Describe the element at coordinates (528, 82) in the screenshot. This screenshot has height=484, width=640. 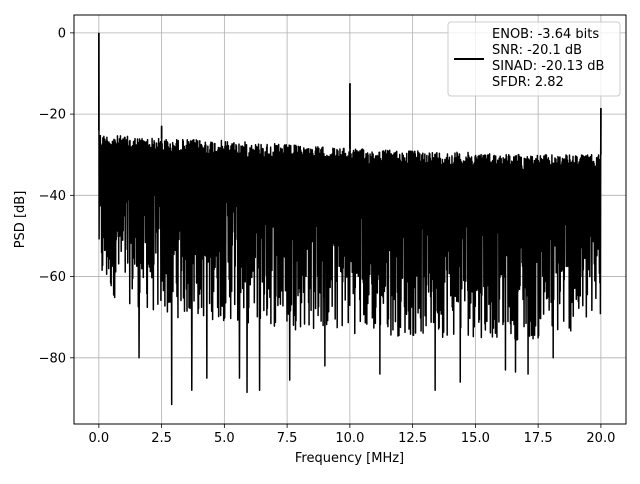
I see `legend-sfdr: SFDR: 2.82` at that location.